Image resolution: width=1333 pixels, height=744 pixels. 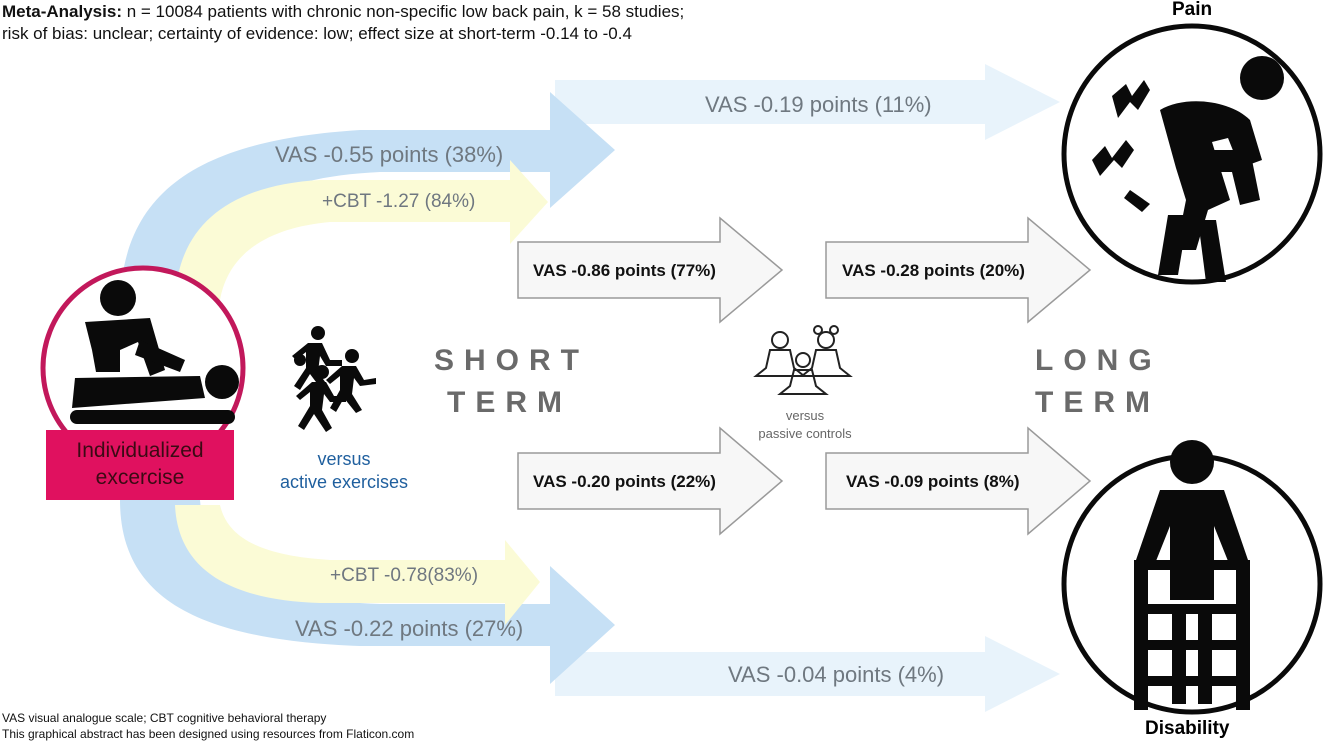 I want to click on pain-cbt-arrow, so click(x=361, y=230).